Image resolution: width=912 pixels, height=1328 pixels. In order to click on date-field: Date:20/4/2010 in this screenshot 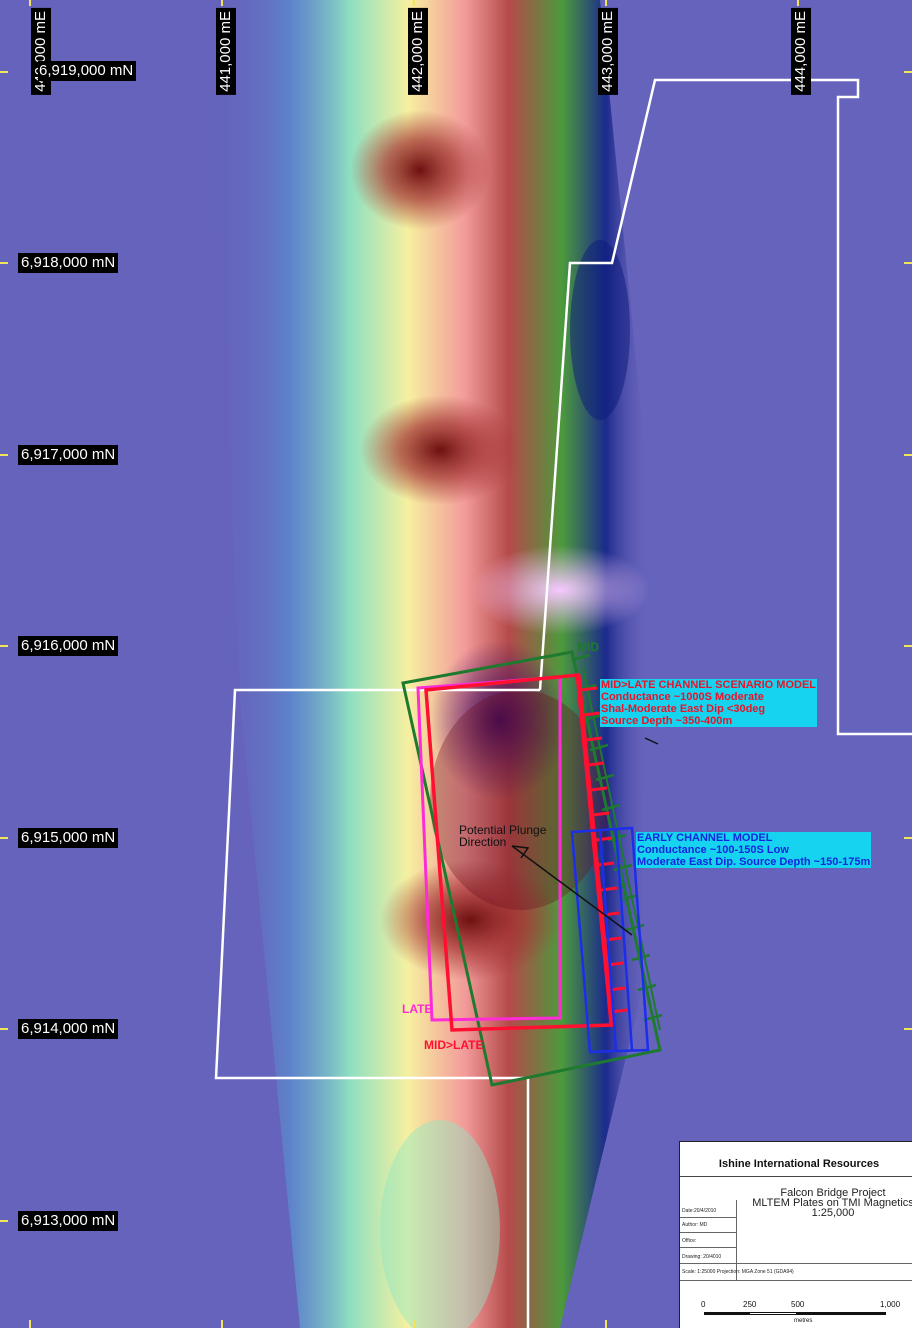, I will do `click(699, 1211)`.